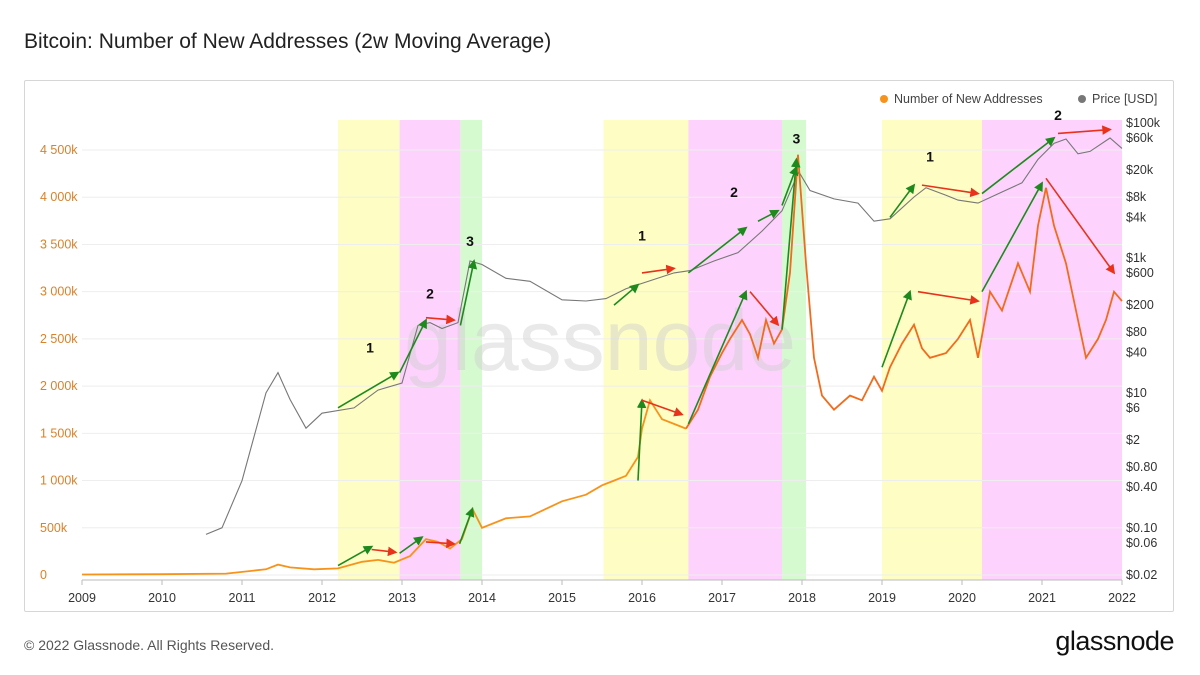  I want to click on left-axis-tick-label: 4 500k, so click(59, 150).